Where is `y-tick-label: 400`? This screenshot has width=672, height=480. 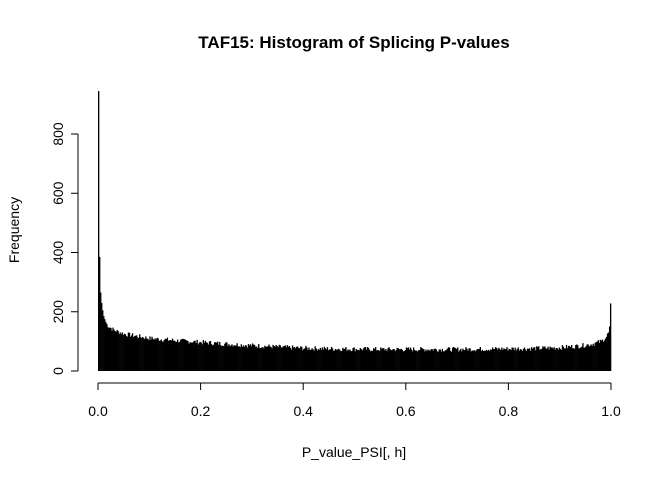 y-tick-label: 400 is located at coordinates (58, 253).